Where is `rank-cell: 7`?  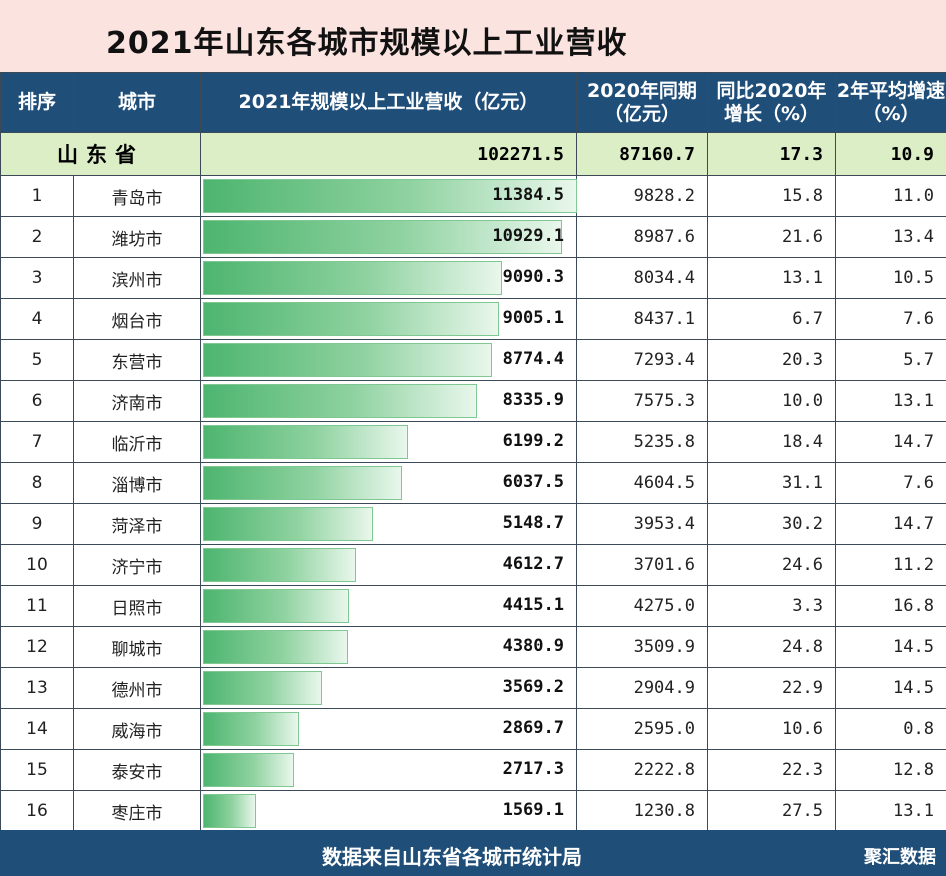
rank-cell: 7 is located at coordinates (37, 442).